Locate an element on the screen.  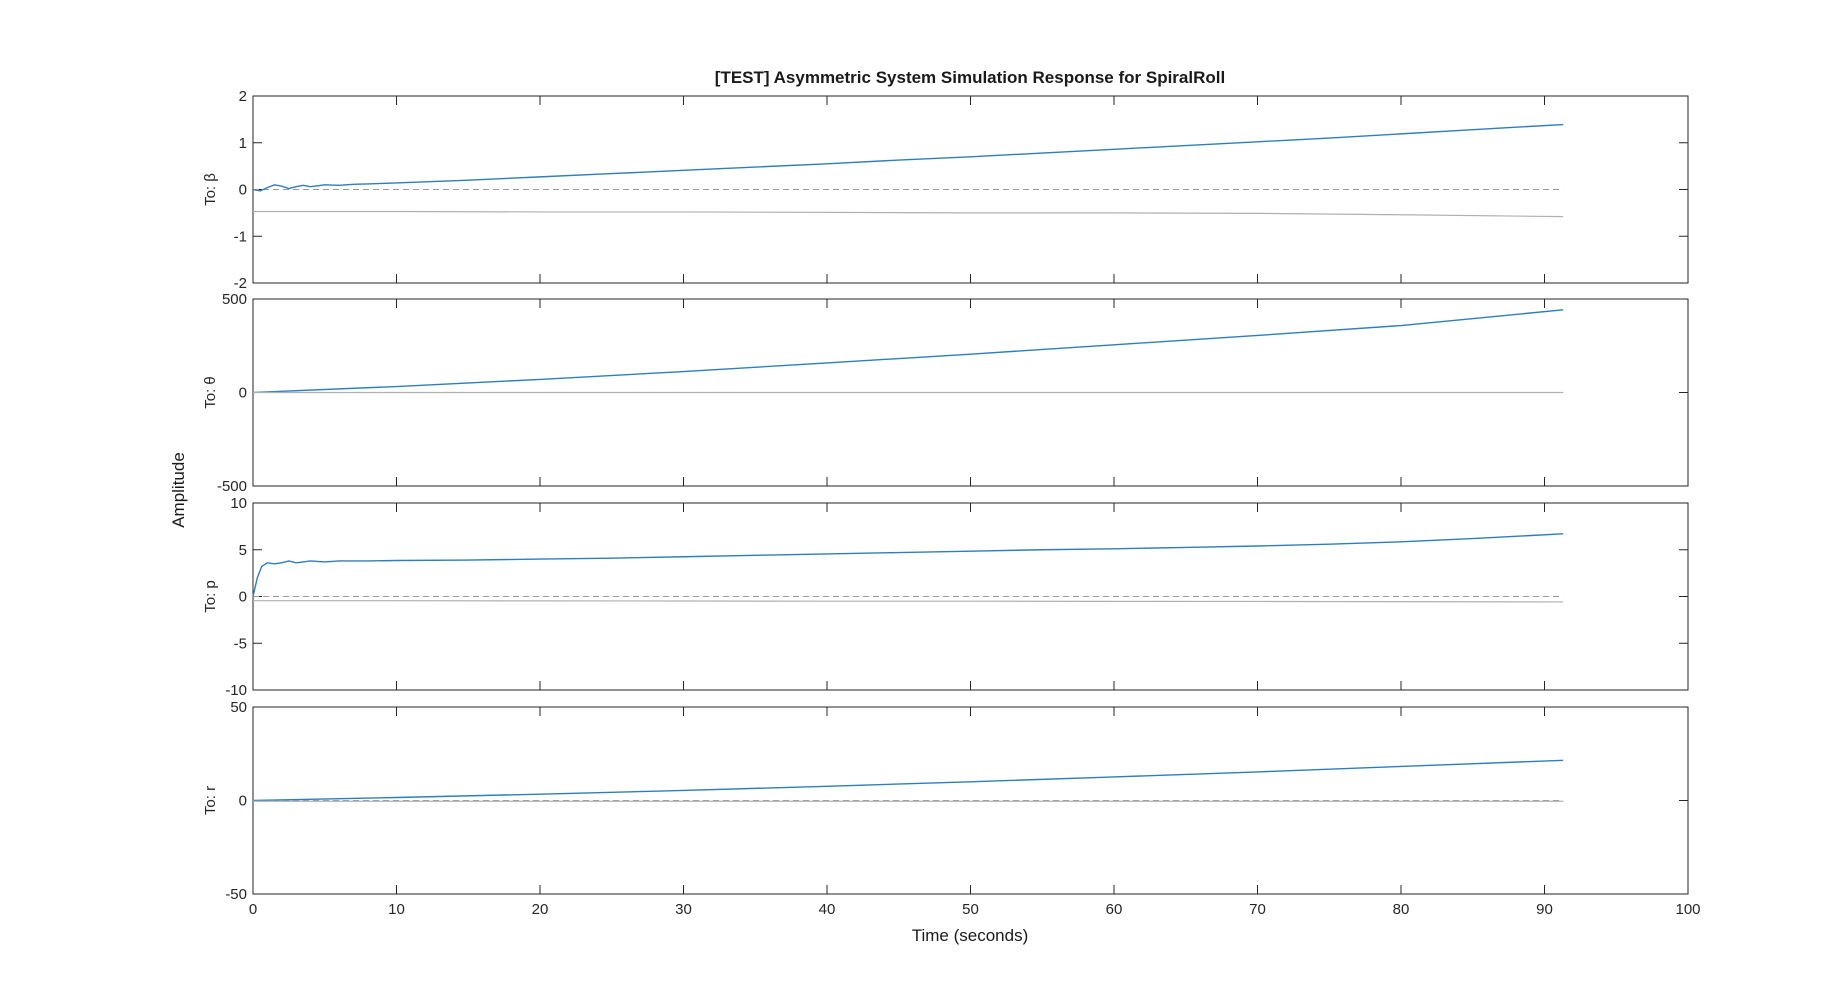
x-tick-label-10: 100 is located at coordinates (1687, 909).